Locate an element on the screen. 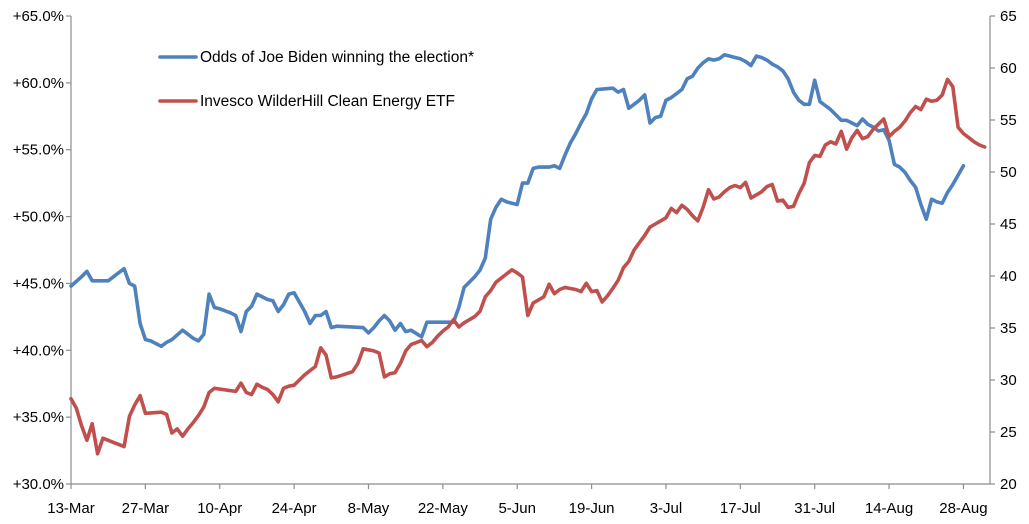 This screenshot has height=524, width=1029. right-tick-label: 35 is located at coordinates (1008, 328).